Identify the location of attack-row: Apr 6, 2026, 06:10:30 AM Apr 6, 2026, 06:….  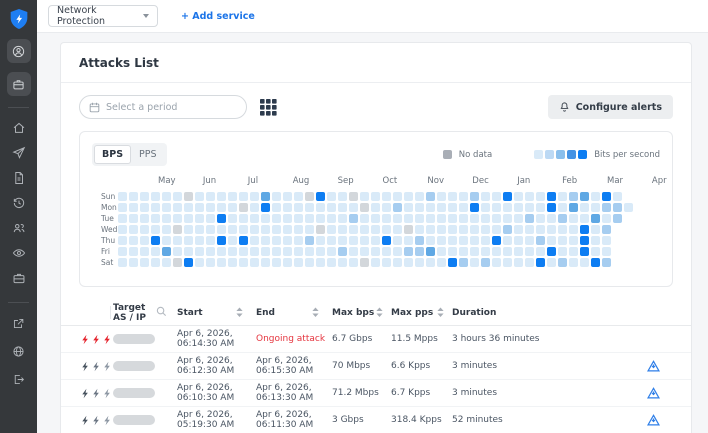
(376, 393).